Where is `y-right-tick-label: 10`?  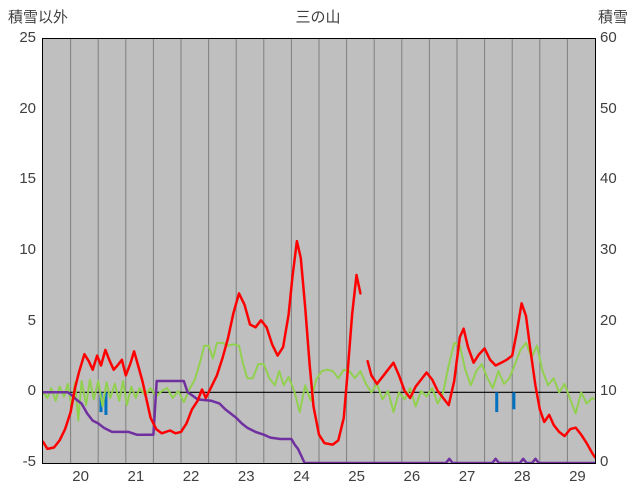
y-right-tick-label: 10 is located at coordinates (608, 391).